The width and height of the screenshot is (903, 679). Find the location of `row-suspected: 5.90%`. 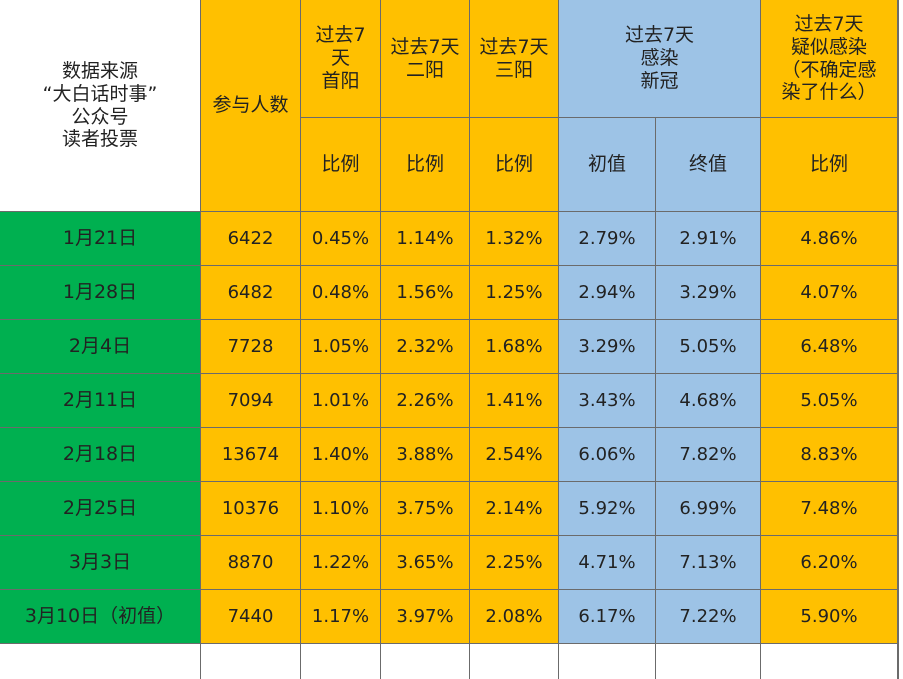

row-suspected: 5.90% is located at coordinates (829, 617).